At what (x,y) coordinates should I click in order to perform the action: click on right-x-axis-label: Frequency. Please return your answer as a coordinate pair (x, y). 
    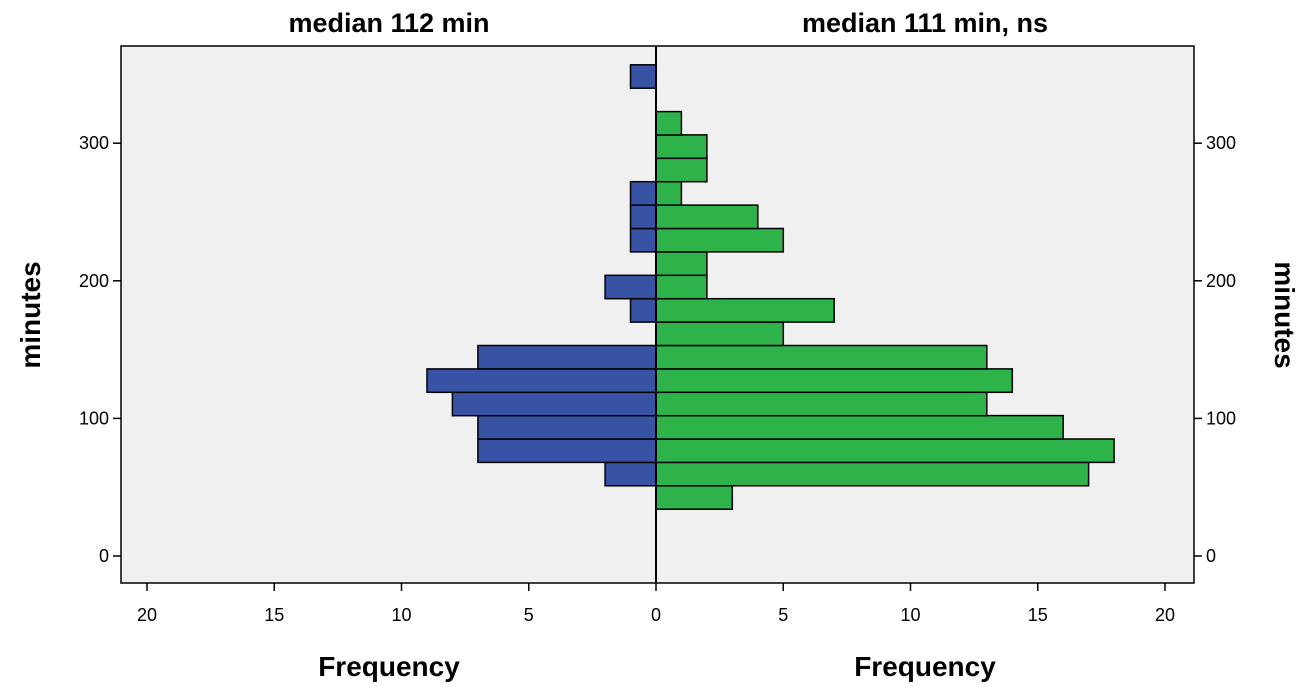
    Looking at the image, I should click on (925, 666).